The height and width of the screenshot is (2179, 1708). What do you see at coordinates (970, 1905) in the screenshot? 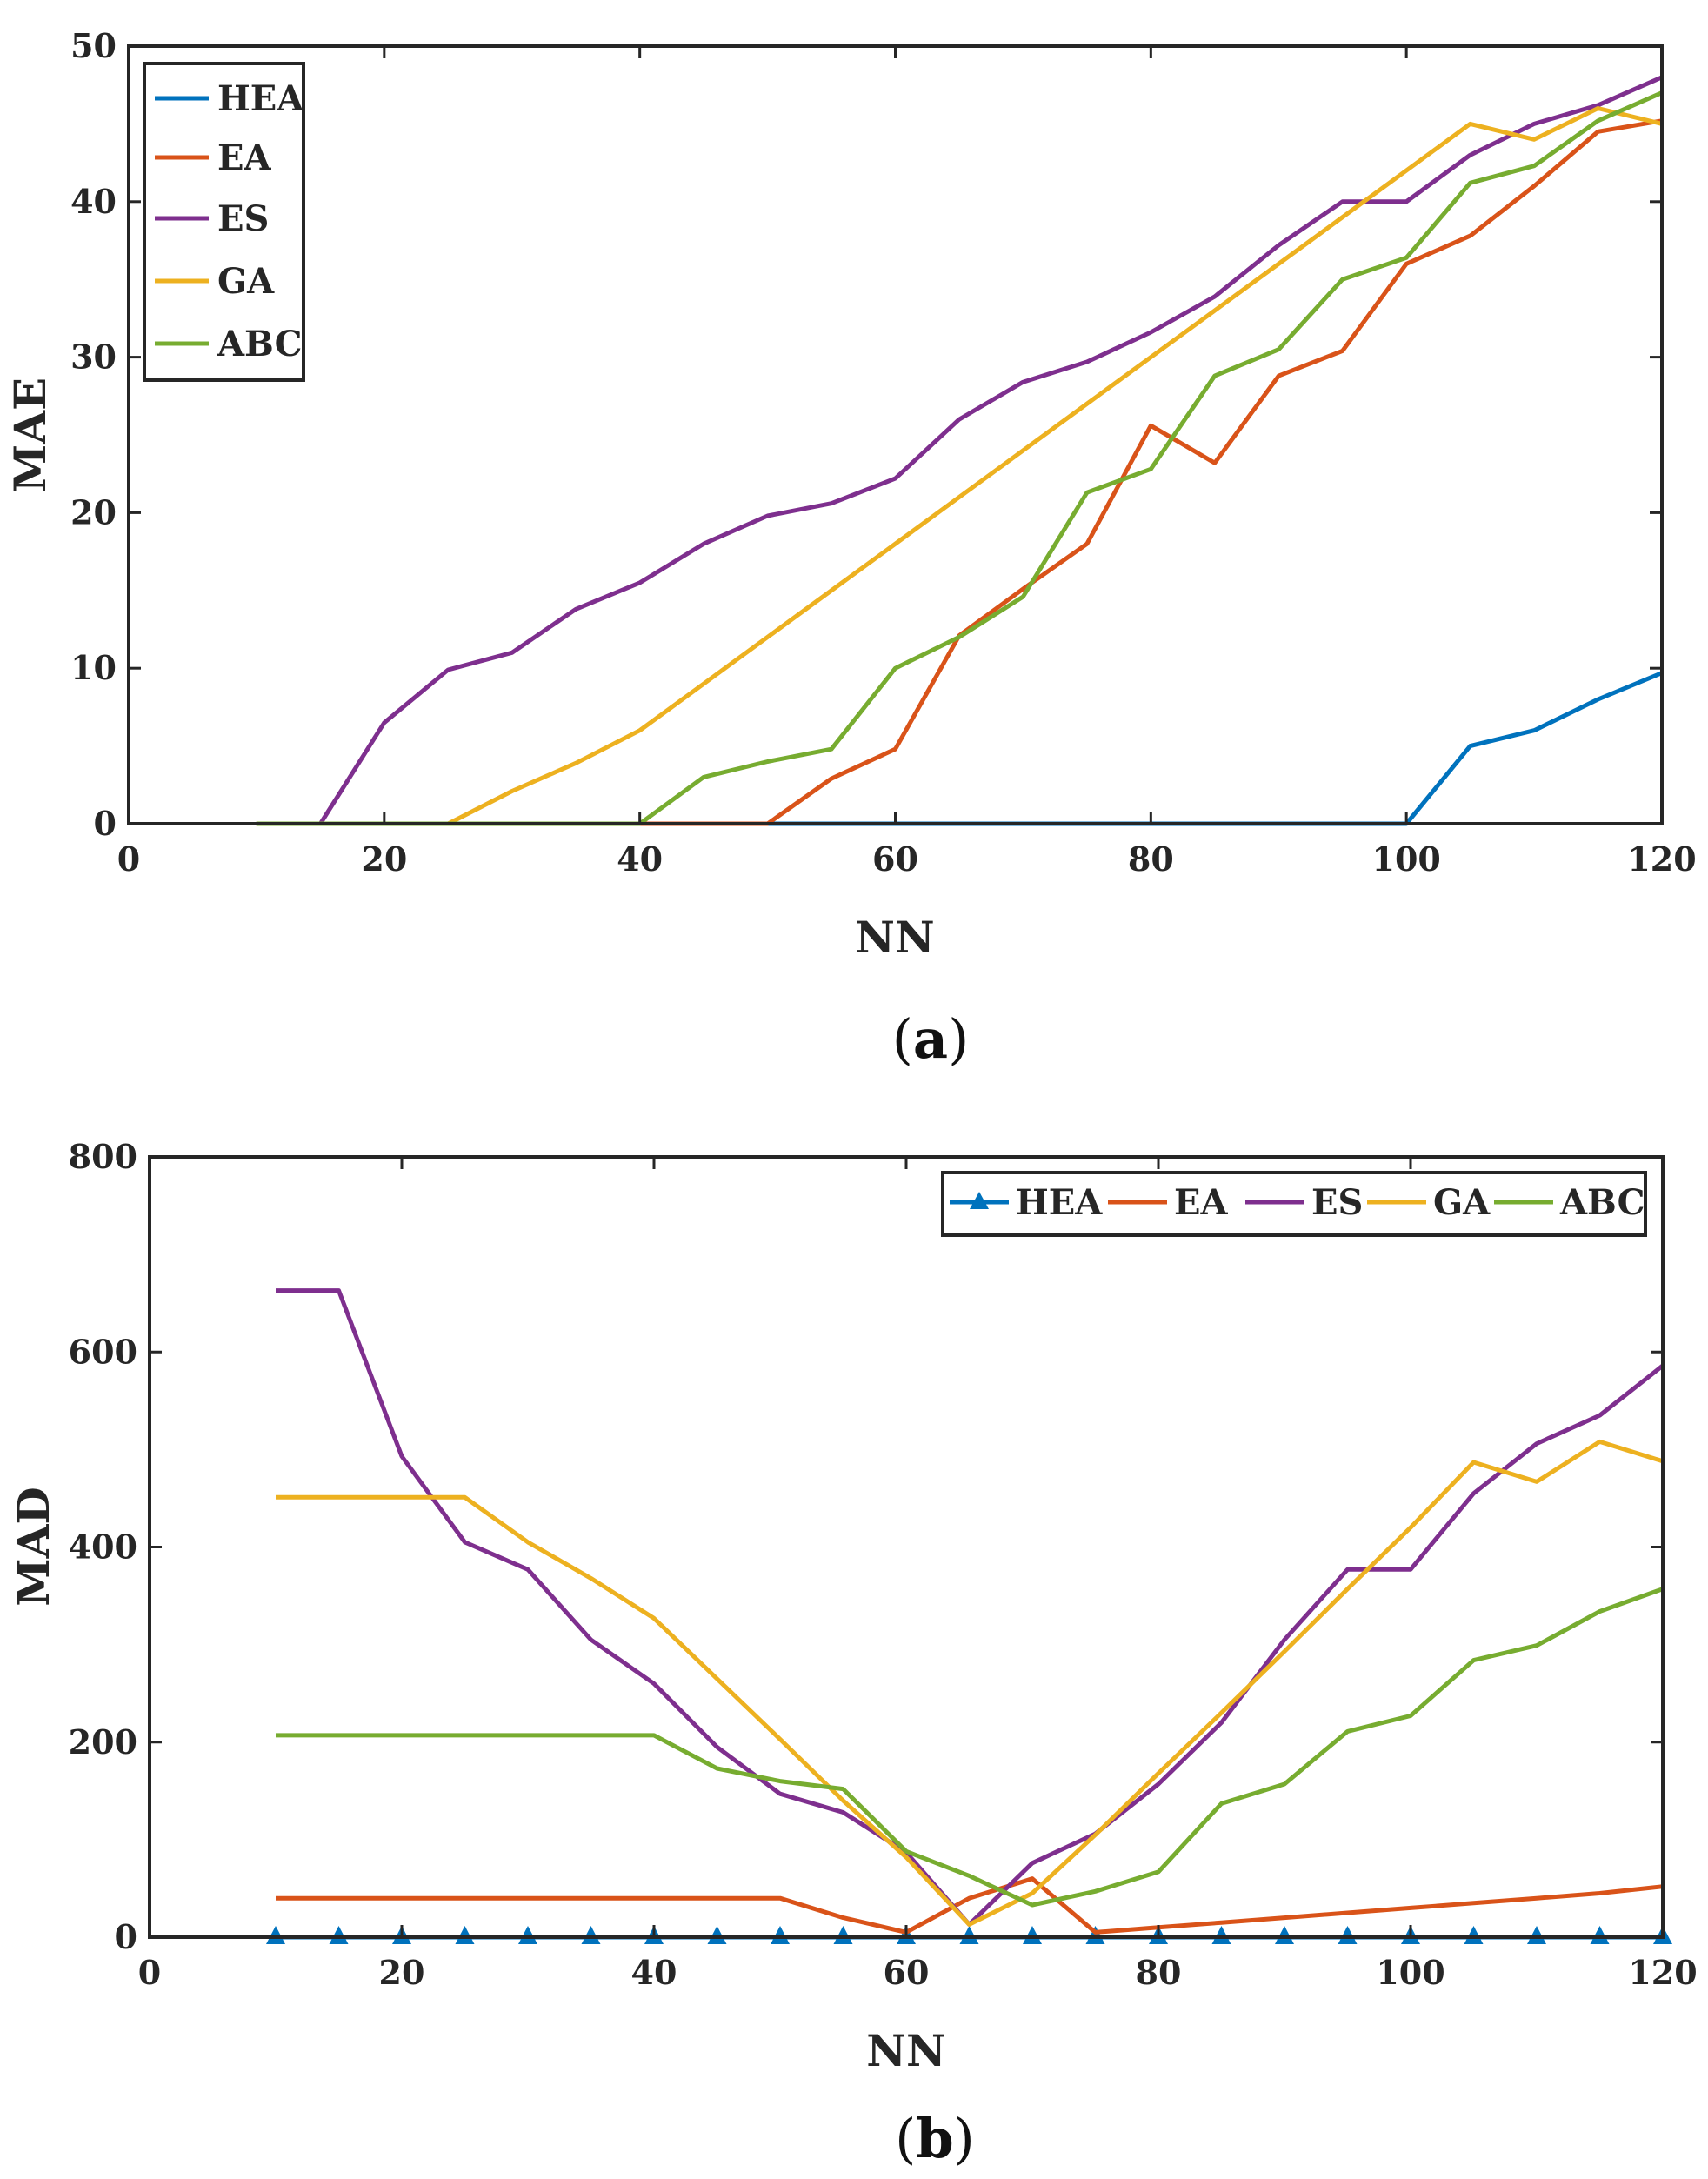
I see `series-ea-line` at bounding box center [970, 1905].